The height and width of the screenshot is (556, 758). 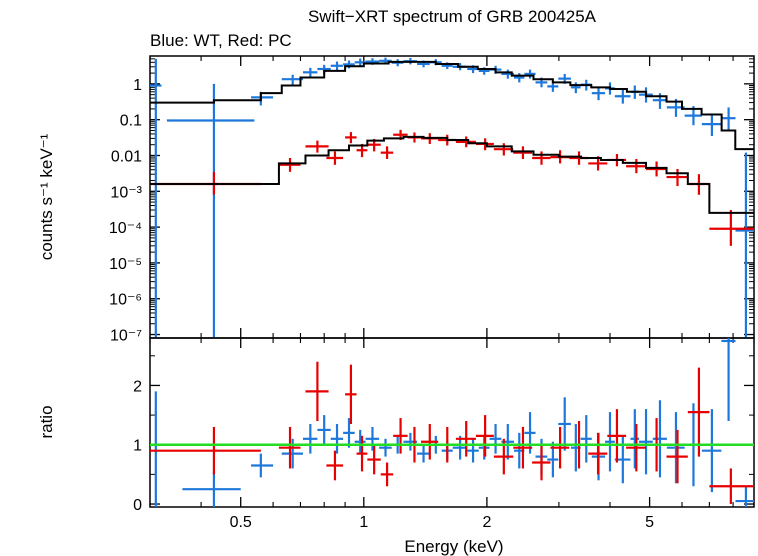 I want to click on y-tick-label: 0.1, so click(x=131, y=121).